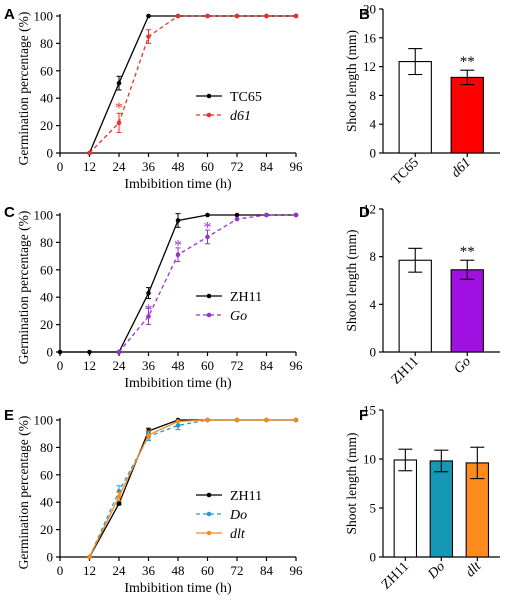 The height and width of the screenshot is (604, 520). I want to click on y-tick-label: 12, so click(369, 66).